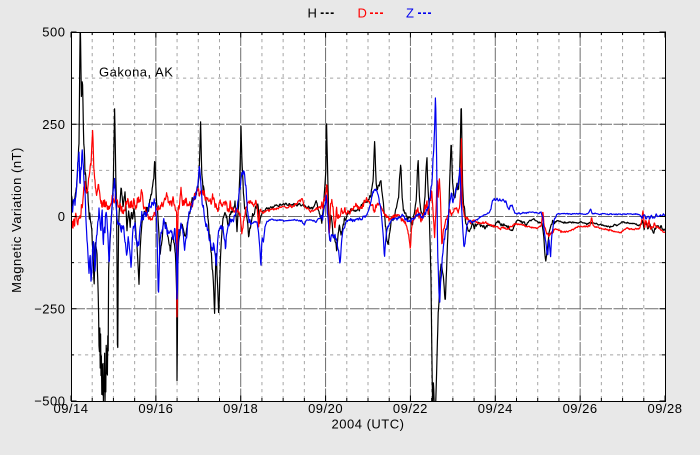 The height and width of the screenshot is (455, 700). I want to click on svg-text: Z, so click(410, 12).